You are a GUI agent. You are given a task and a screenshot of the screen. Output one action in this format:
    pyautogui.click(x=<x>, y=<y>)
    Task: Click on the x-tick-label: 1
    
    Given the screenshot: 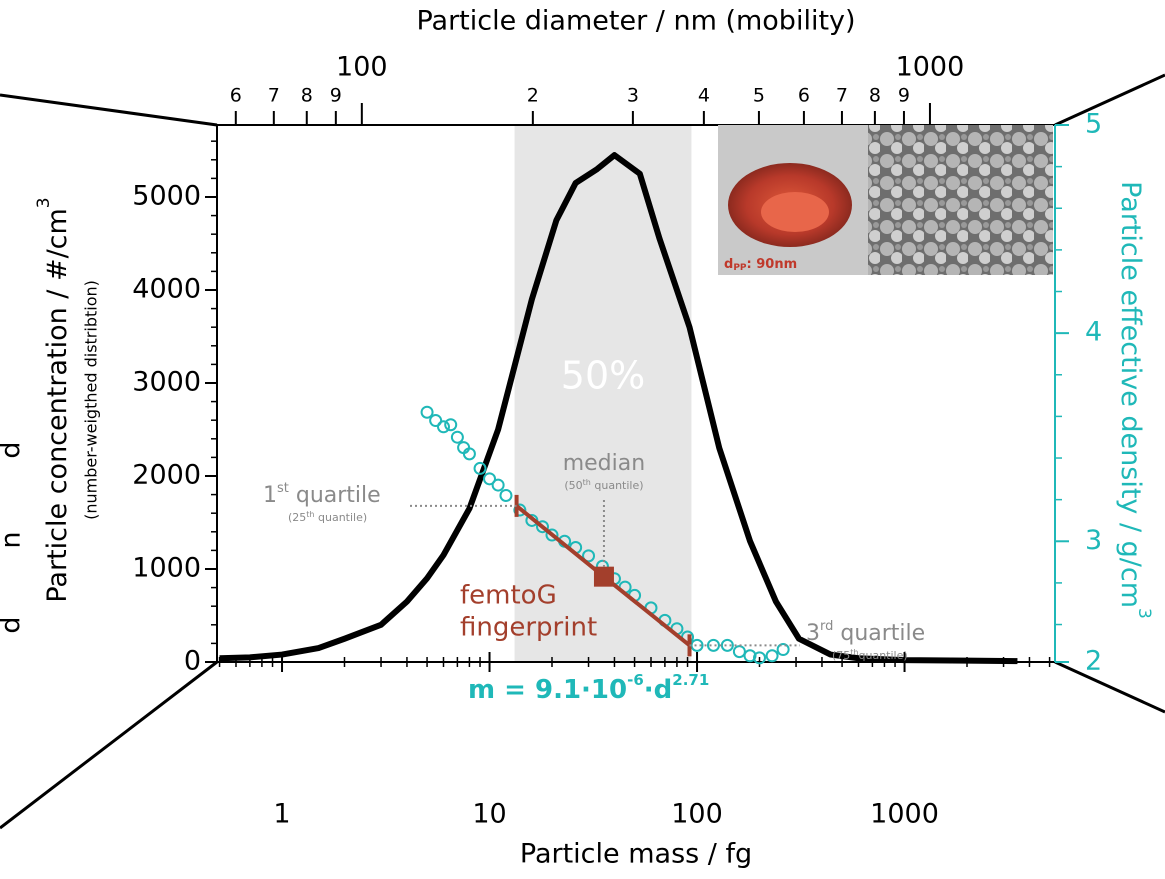 What is the action you would take?
    pyautogui.click(x=281, y=814)
    